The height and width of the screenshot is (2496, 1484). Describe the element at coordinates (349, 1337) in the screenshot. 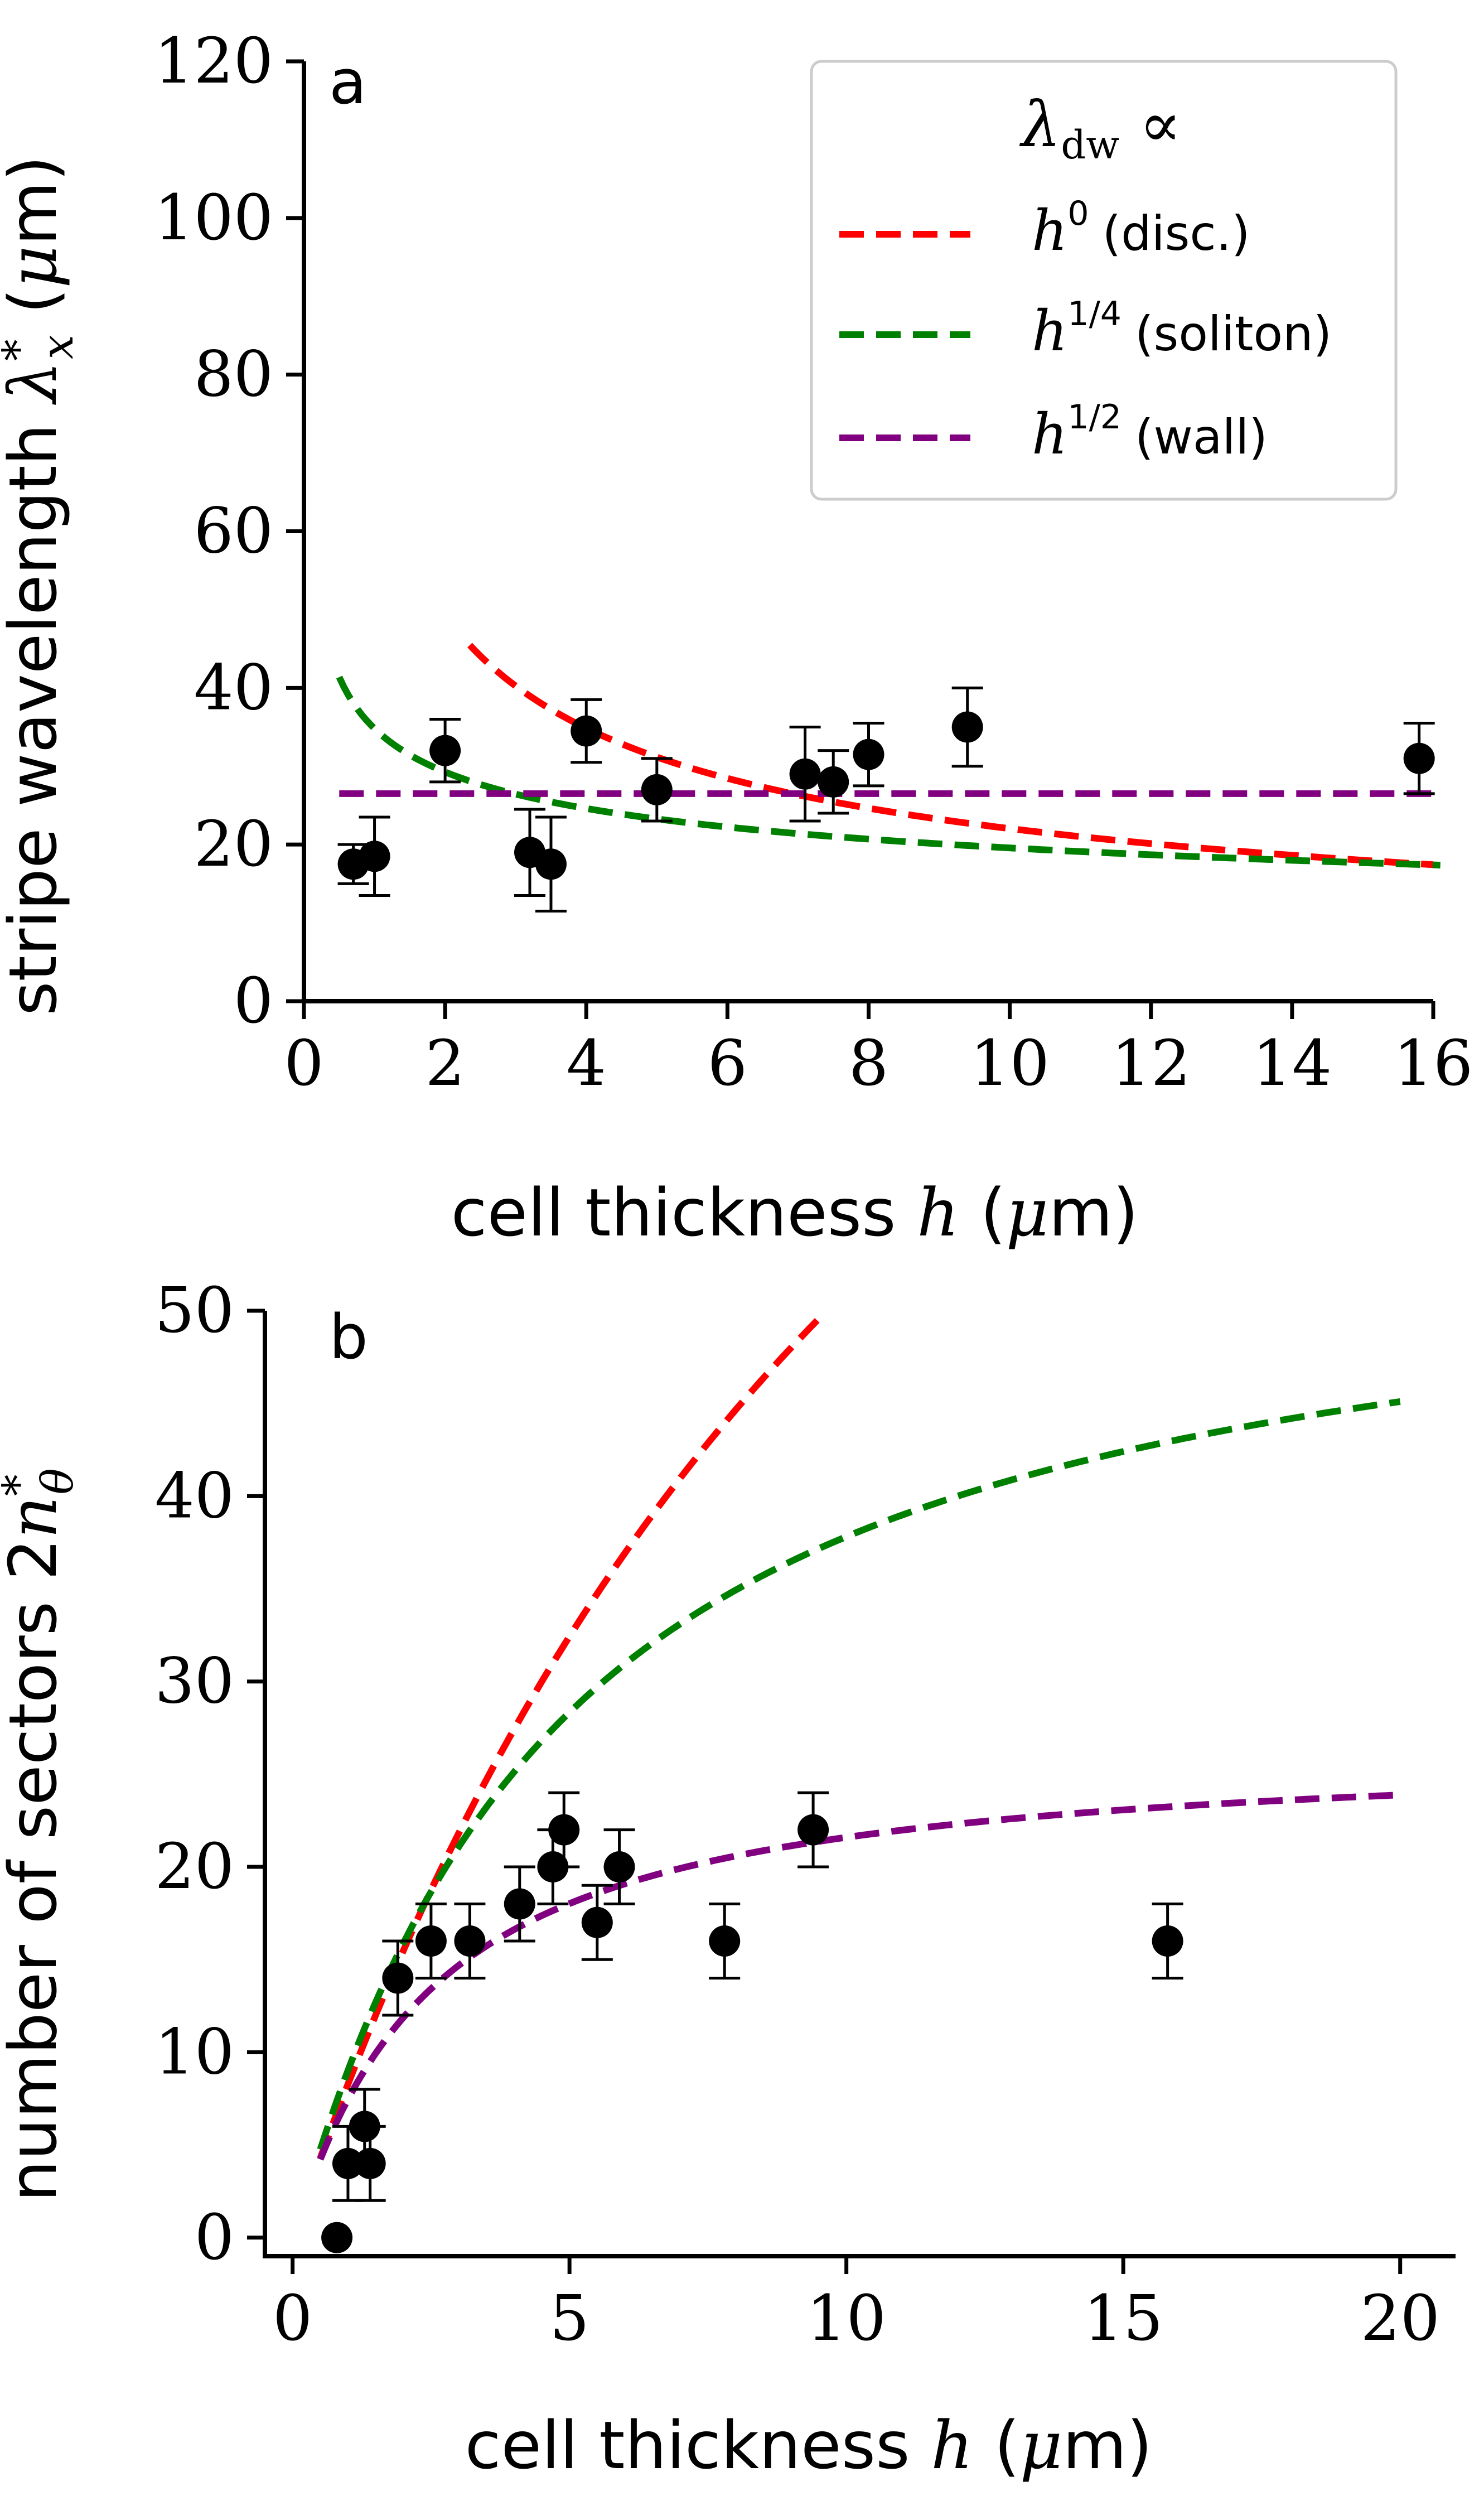

I see `panel-b-label: b` at that location.